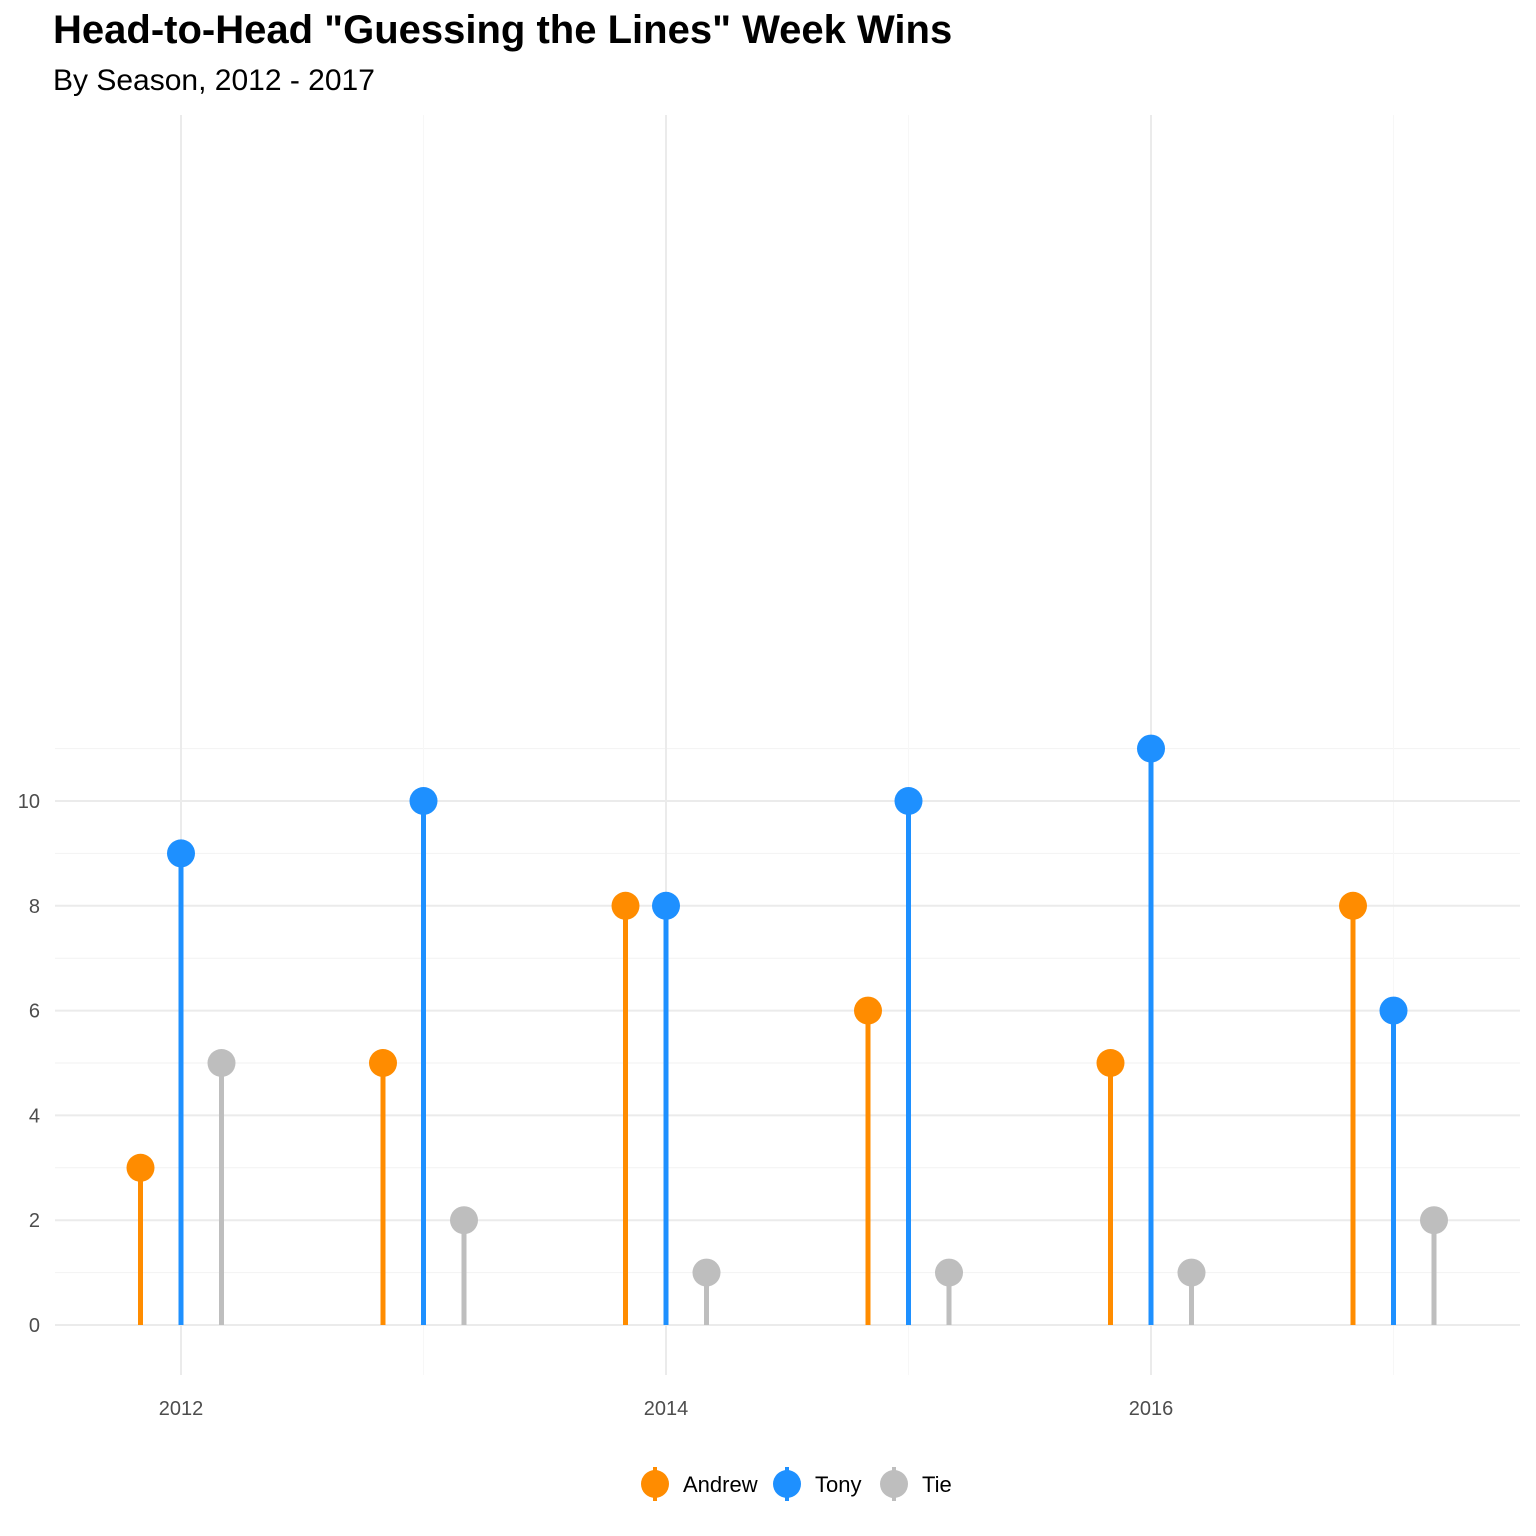 The image size is (1536, 1536). I want to click on y-tick-label: 4, so click(34, 1116).